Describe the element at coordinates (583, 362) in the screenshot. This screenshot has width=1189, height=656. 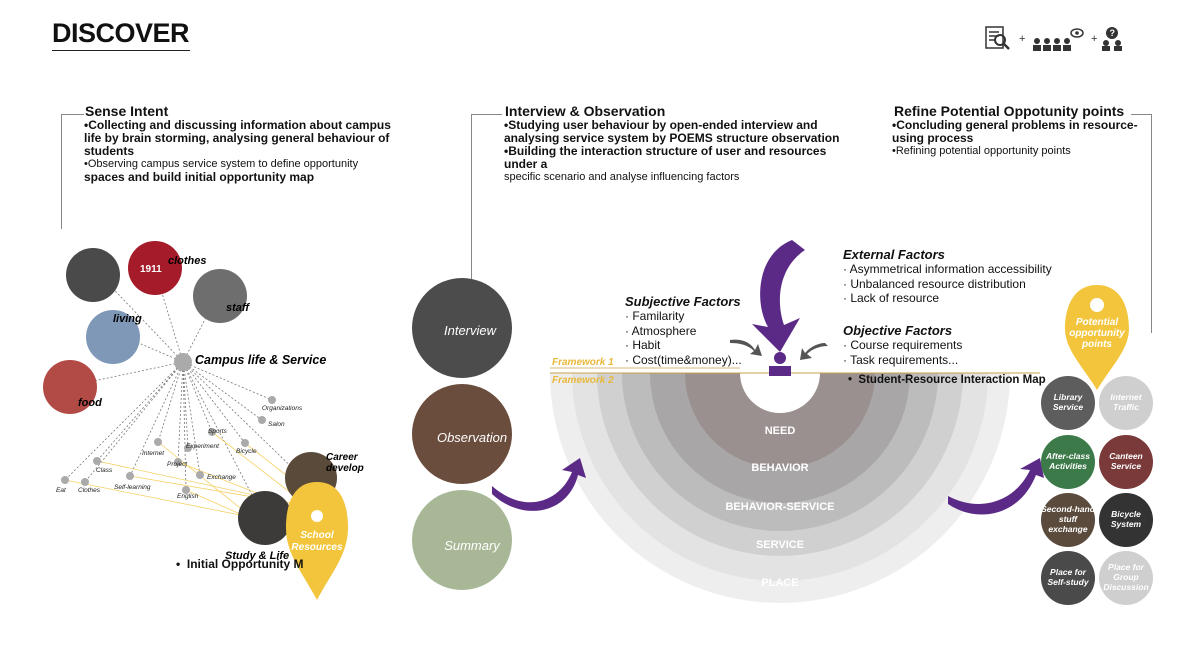
I see `framework-1-label: Framework 1` at that location.